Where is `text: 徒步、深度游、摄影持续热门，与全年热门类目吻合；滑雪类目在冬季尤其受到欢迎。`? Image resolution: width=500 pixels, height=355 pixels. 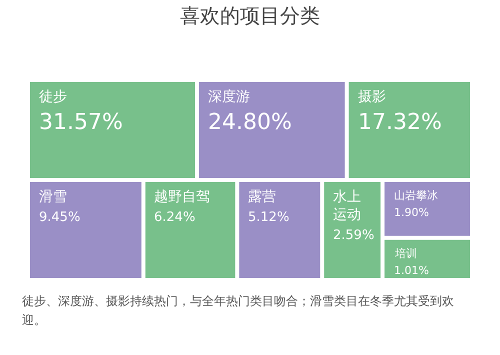 text: 徒步、深度游、摄影持续热门，与全年热门类目吻合；滑雪类目在冬季尤其受到欢迎。 is located at coordinates (238, 311).